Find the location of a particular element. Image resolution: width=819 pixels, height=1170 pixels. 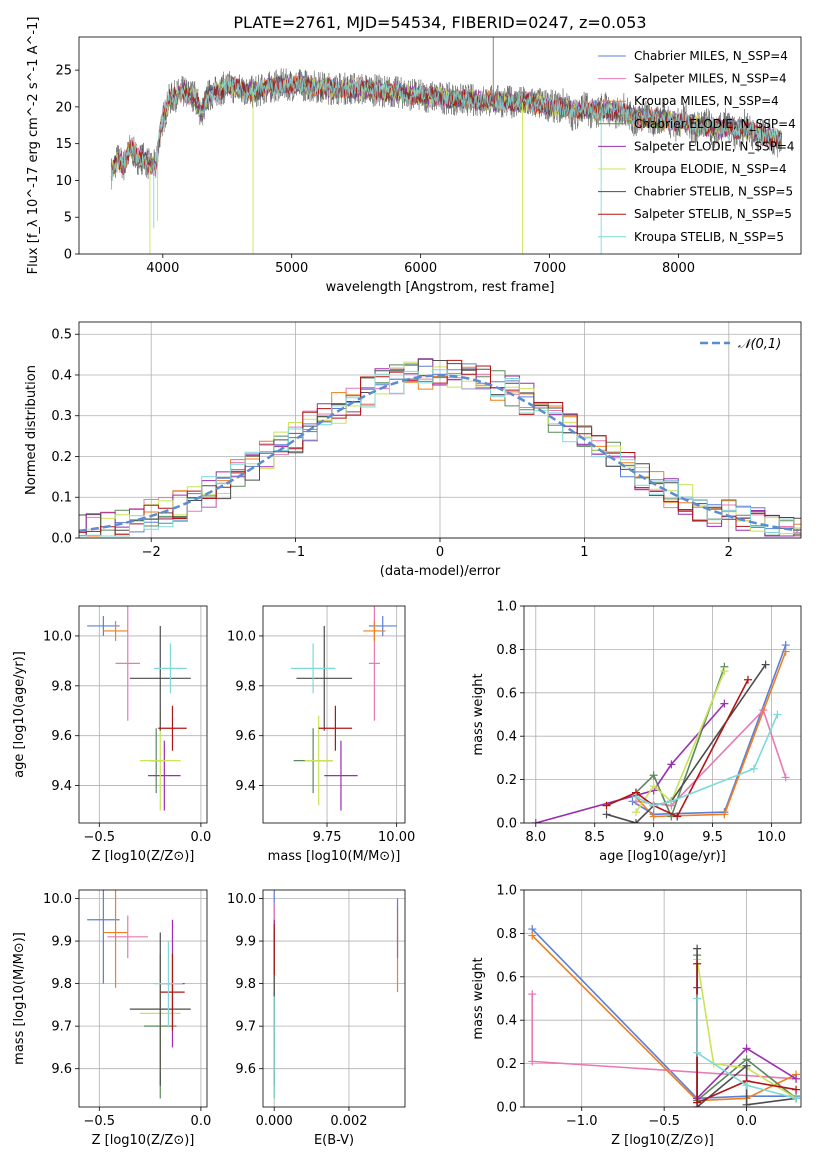

x-tick-label: 1 is located at coordinates (584, 552).